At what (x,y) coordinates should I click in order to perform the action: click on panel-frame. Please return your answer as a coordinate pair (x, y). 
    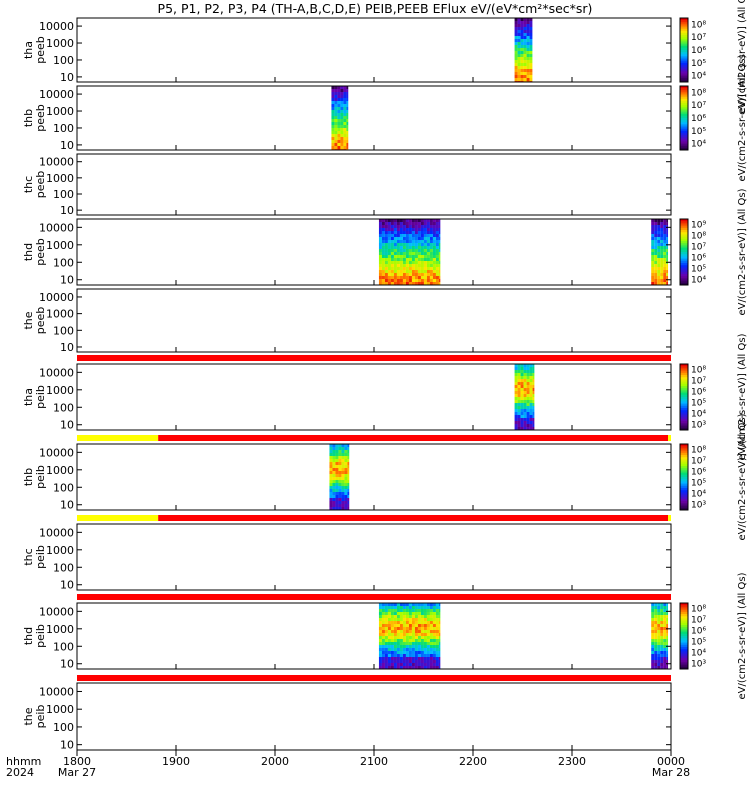
    Looking at the image, I should click on (374, 557).